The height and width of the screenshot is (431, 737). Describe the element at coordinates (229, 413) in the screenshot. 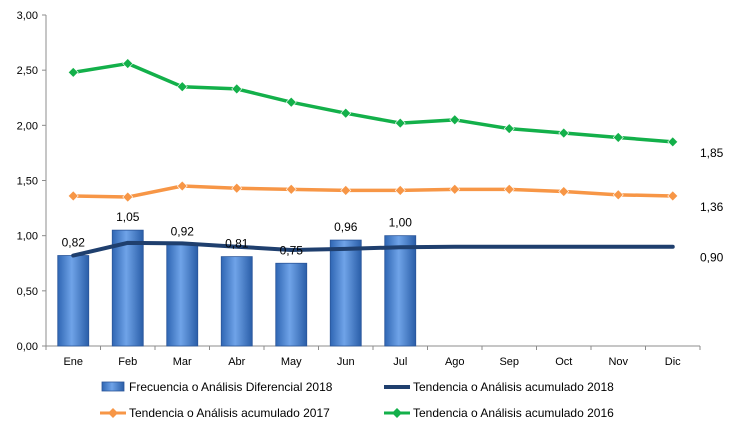

I see `legend-label: Tendencia o Análisis acumulado 2017` at that location.